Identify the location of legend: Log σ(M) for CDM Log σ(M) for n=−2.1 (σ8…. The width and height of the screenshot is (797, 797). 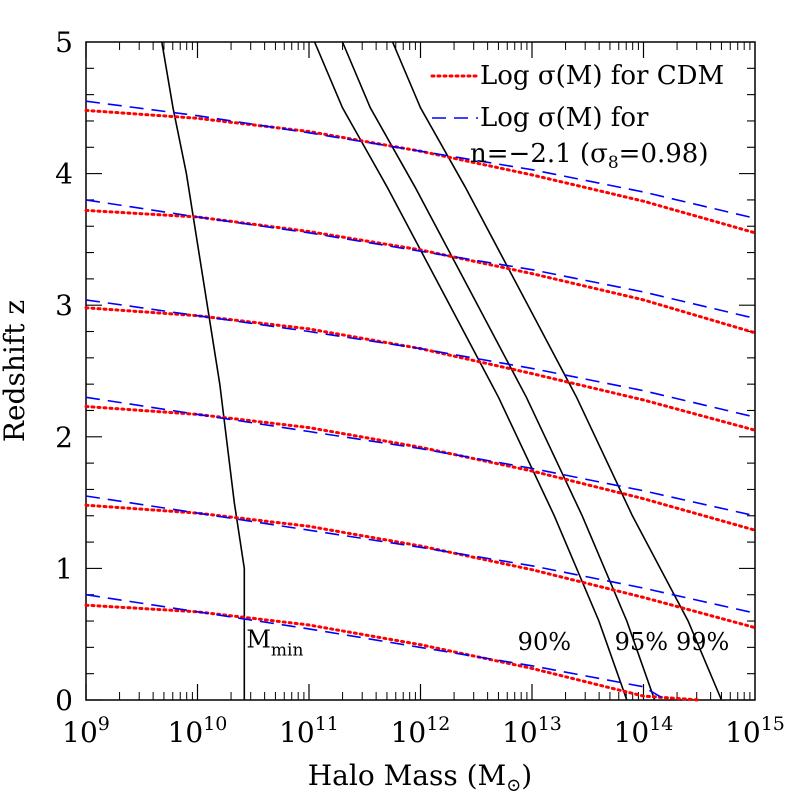
(577, 117).